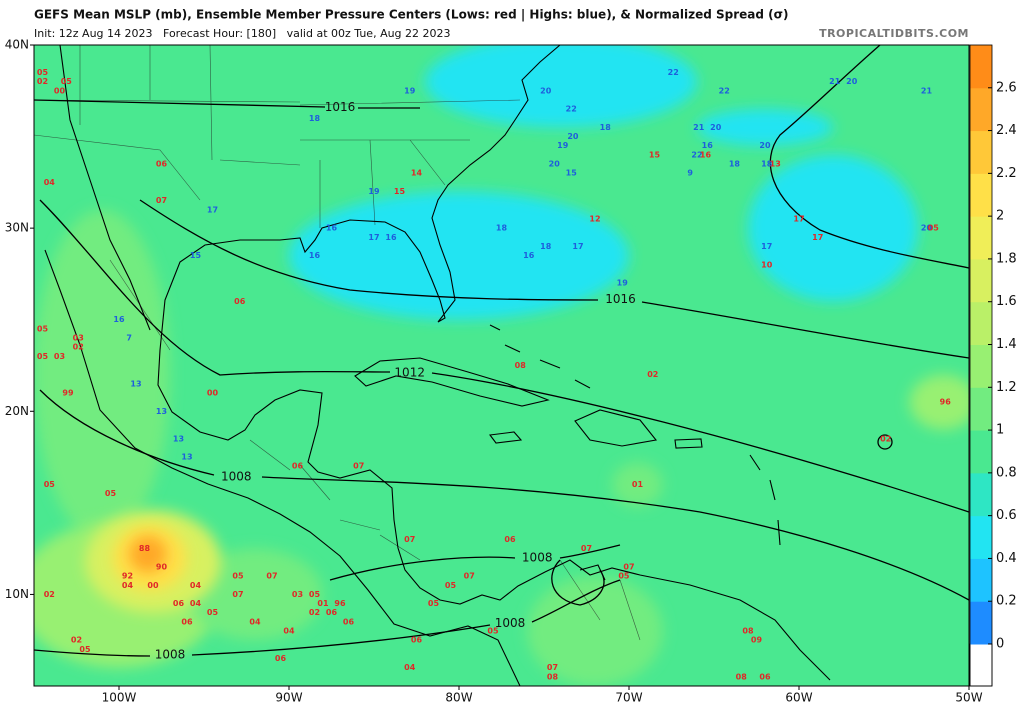 The width and height of the screenshot is (1024, 706). What do you see at coordinates (1006, 344) in the screenshot?
I see `colorbar-tick-label: 1.4` at bounding box center [1006, 344].